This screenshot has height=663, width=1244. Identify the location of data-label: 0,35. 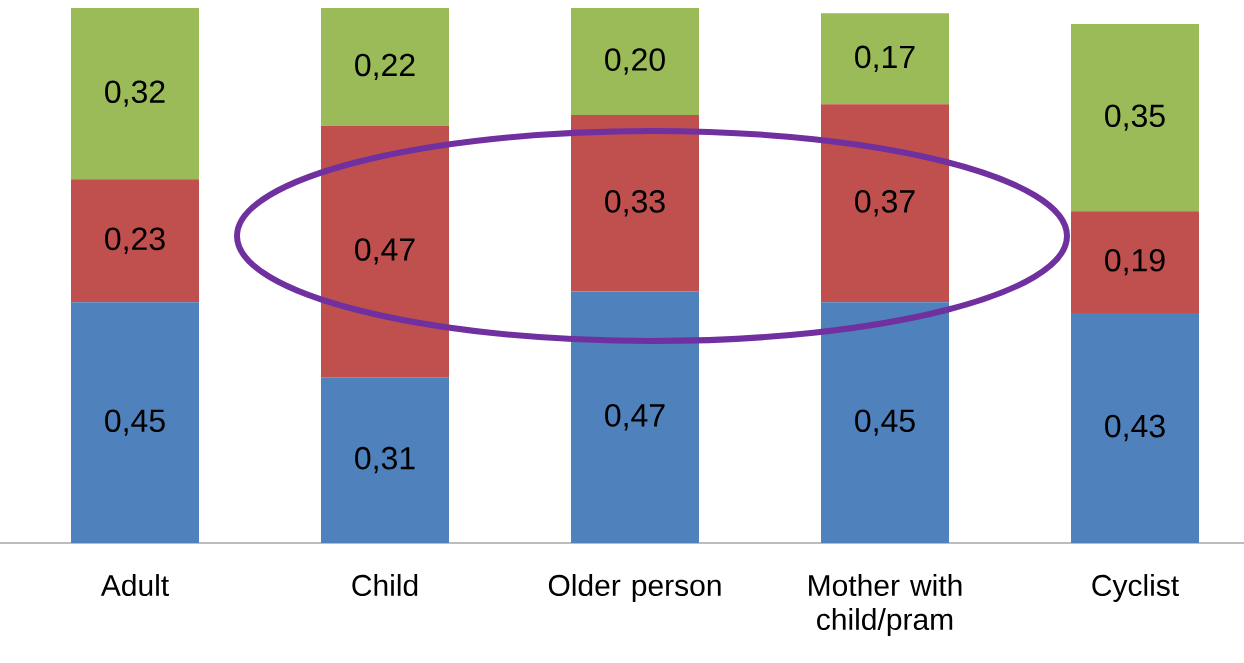
(1135, 117).